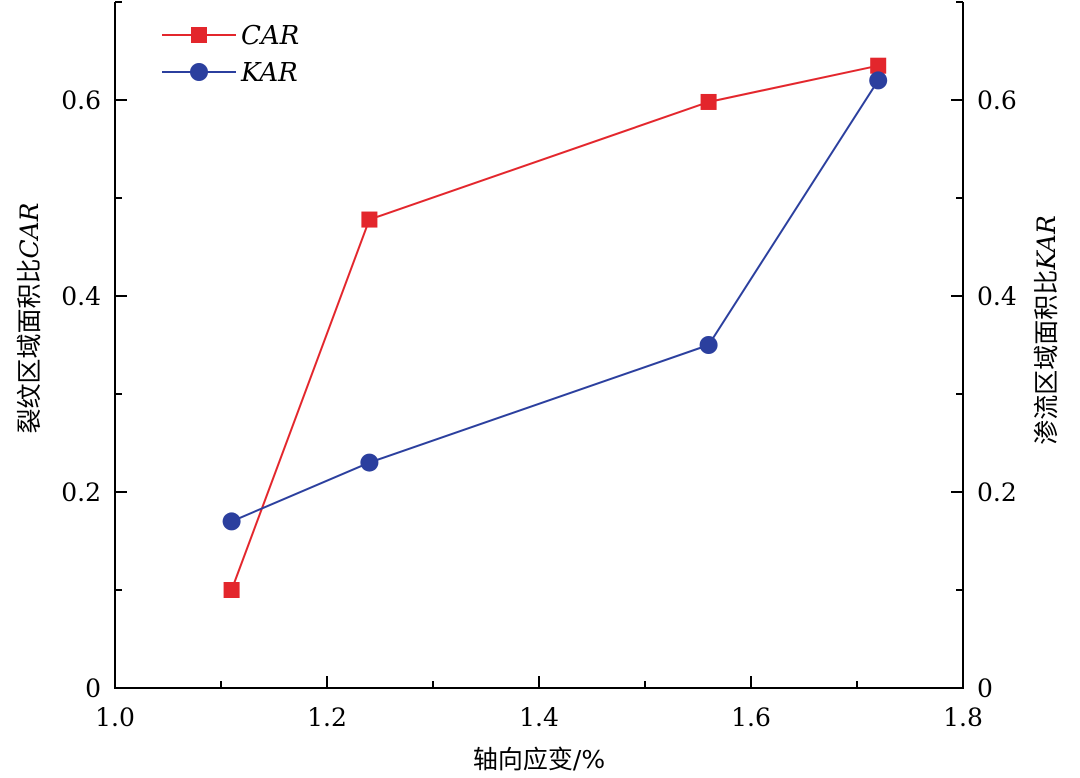  Describe the element at coordinates (539, 759) in the screenshot. I see `x-axis-title: 轴向应变/%` at that location.